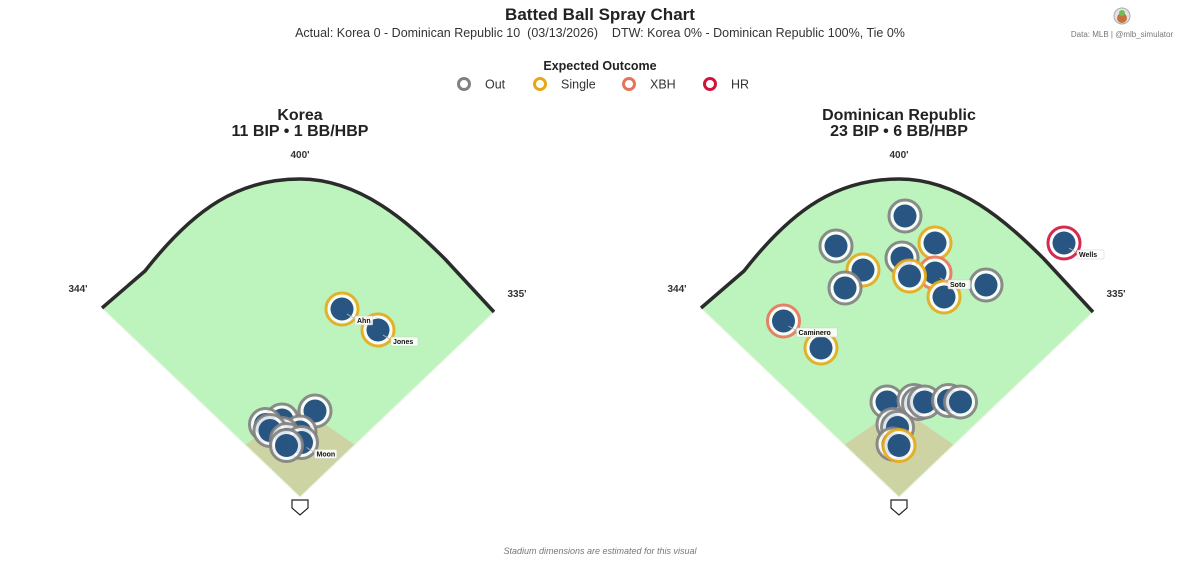 The width and height of the screenshot is (1200, 565). I want to click on legend: Out Single XBH HR, so click(603, 84).